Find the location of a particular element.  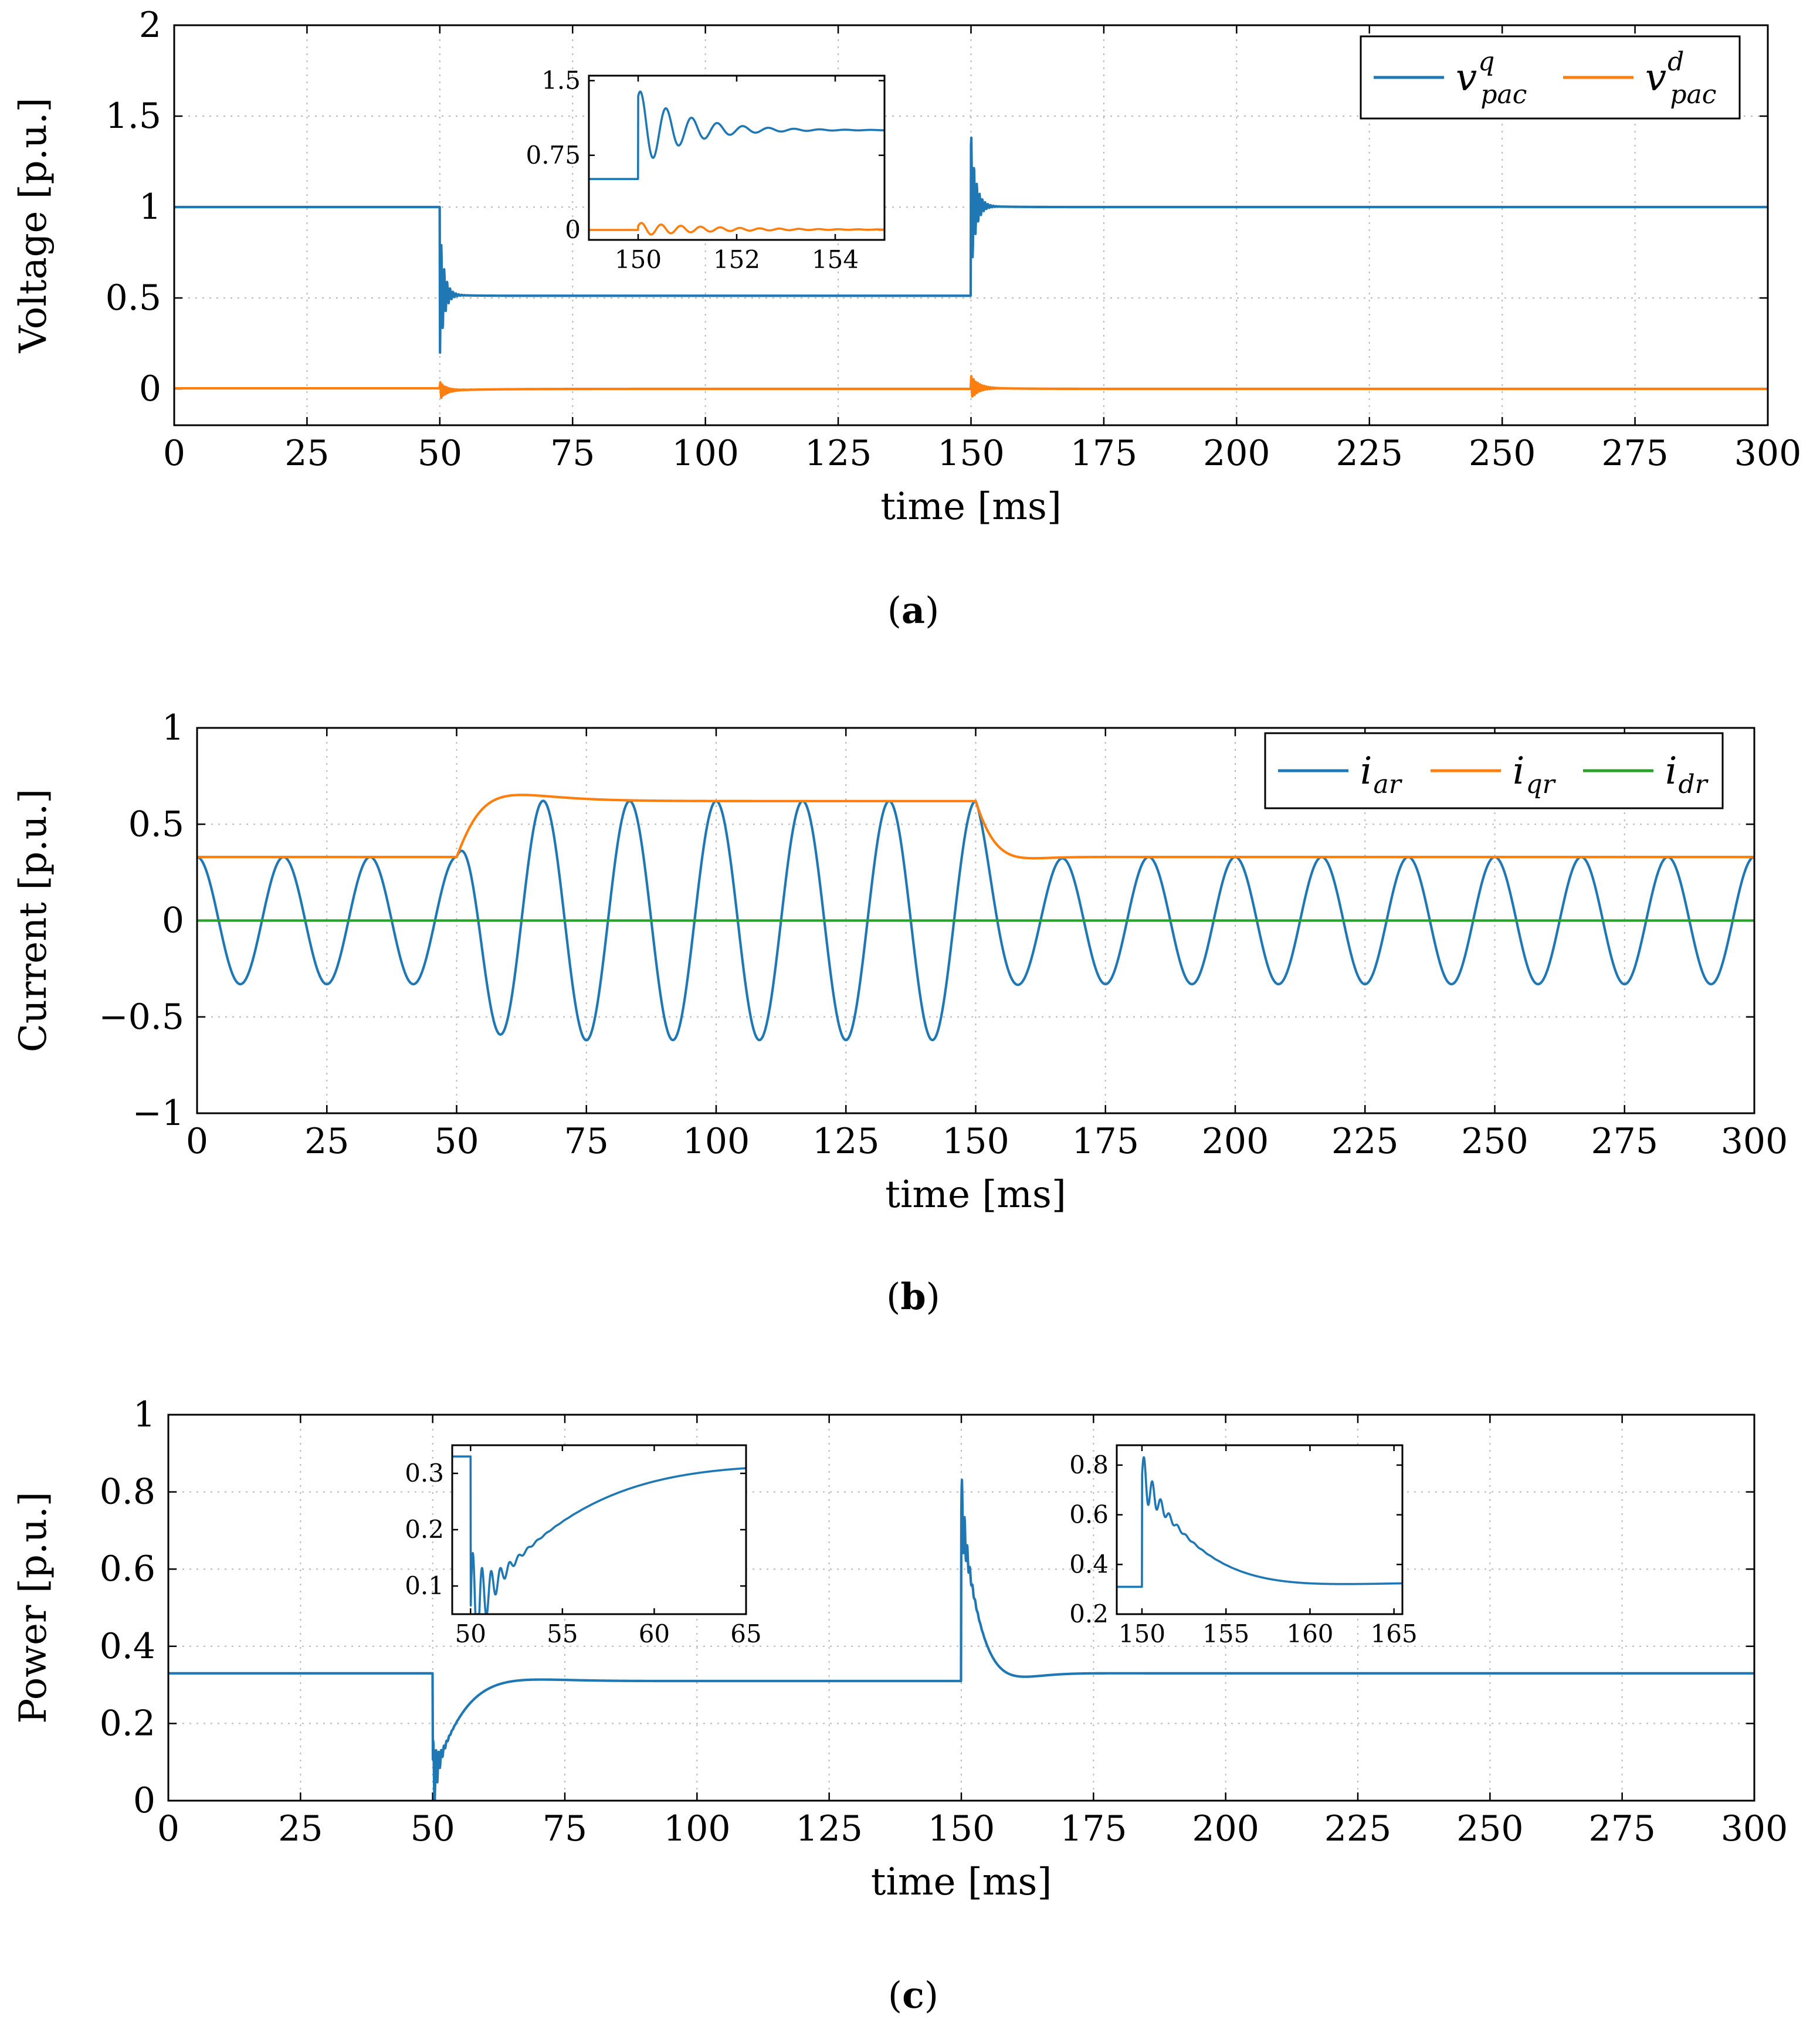

panel-b-ytick-label-2: 0 is located at coordinates (173, 921).